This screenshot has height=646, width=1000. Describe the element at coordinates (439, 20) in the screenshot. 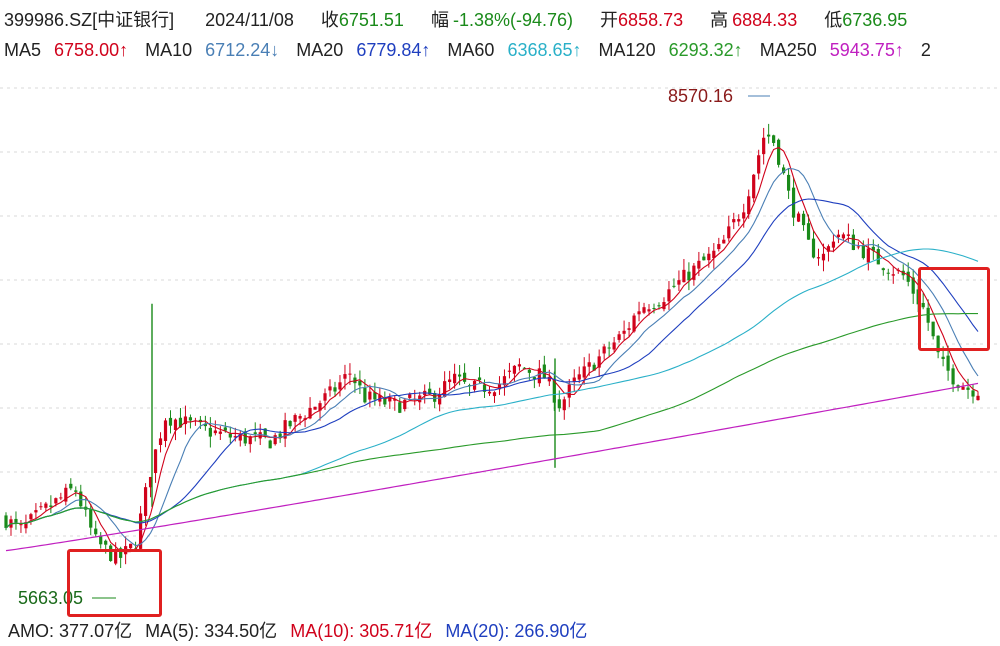

I see `change-label: 幅` at that location.